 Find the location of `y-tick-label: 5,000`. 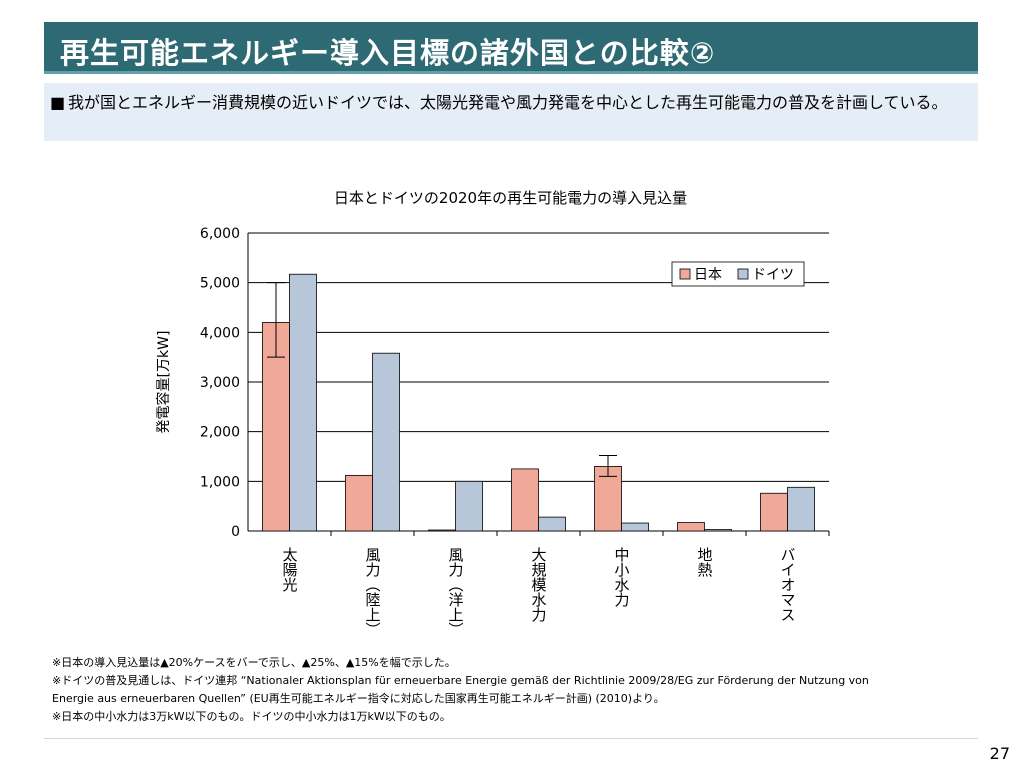

y-tick-label: 5,000 is located at coordinates (220, 284).